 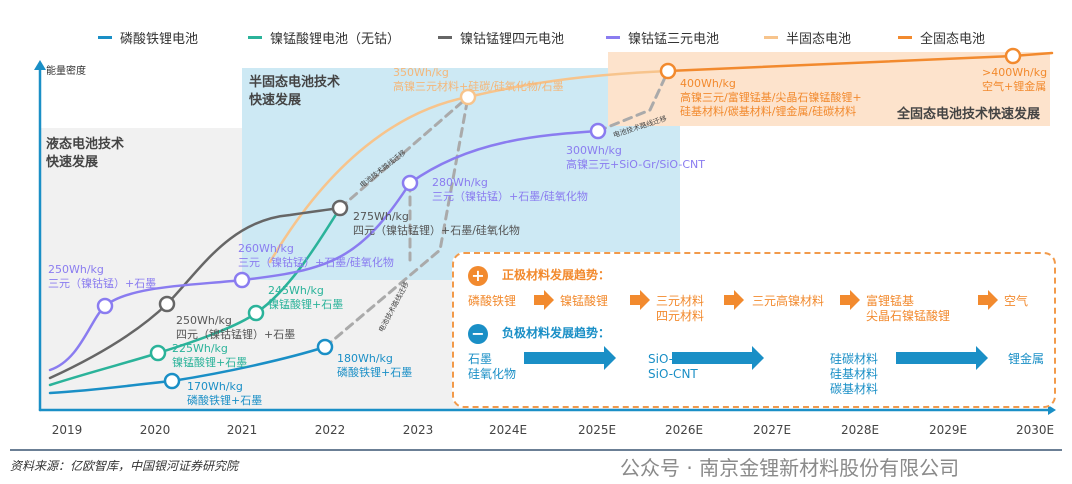 I want to click on label-quat-2022: 275Wh/kg 四元（镍钴锰锂）+石墨/硅氧化物, so click(x=436, y=224).